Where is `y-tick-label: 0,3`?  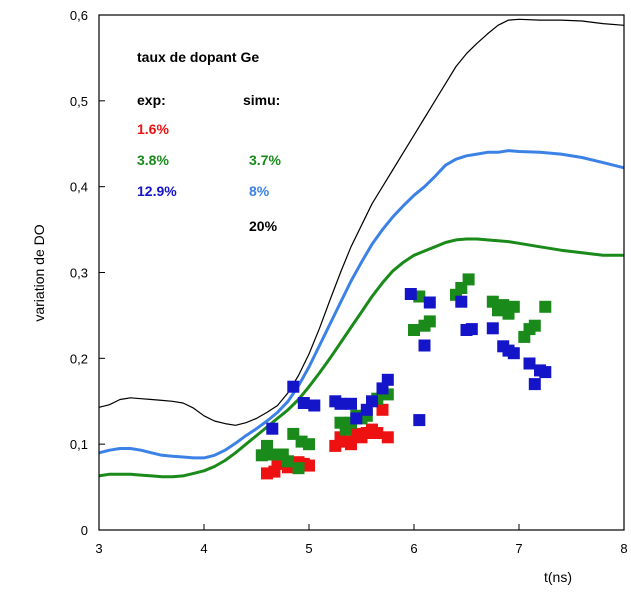
y-tick-label: 0,3 is located at coordinates (79, 273).